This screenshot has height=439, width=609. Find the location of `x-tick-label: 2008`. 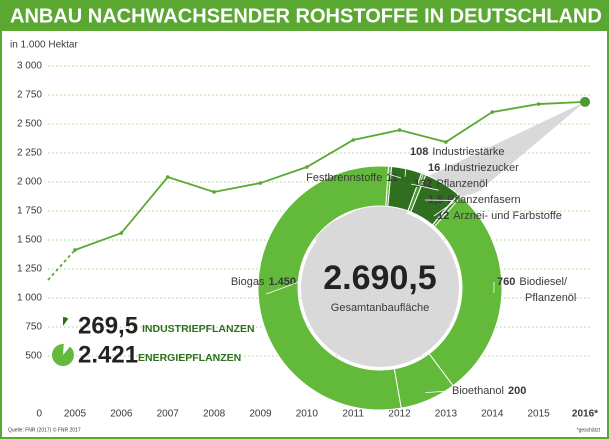

x-tick-label: 2008 is located at coordinates (214, 414).